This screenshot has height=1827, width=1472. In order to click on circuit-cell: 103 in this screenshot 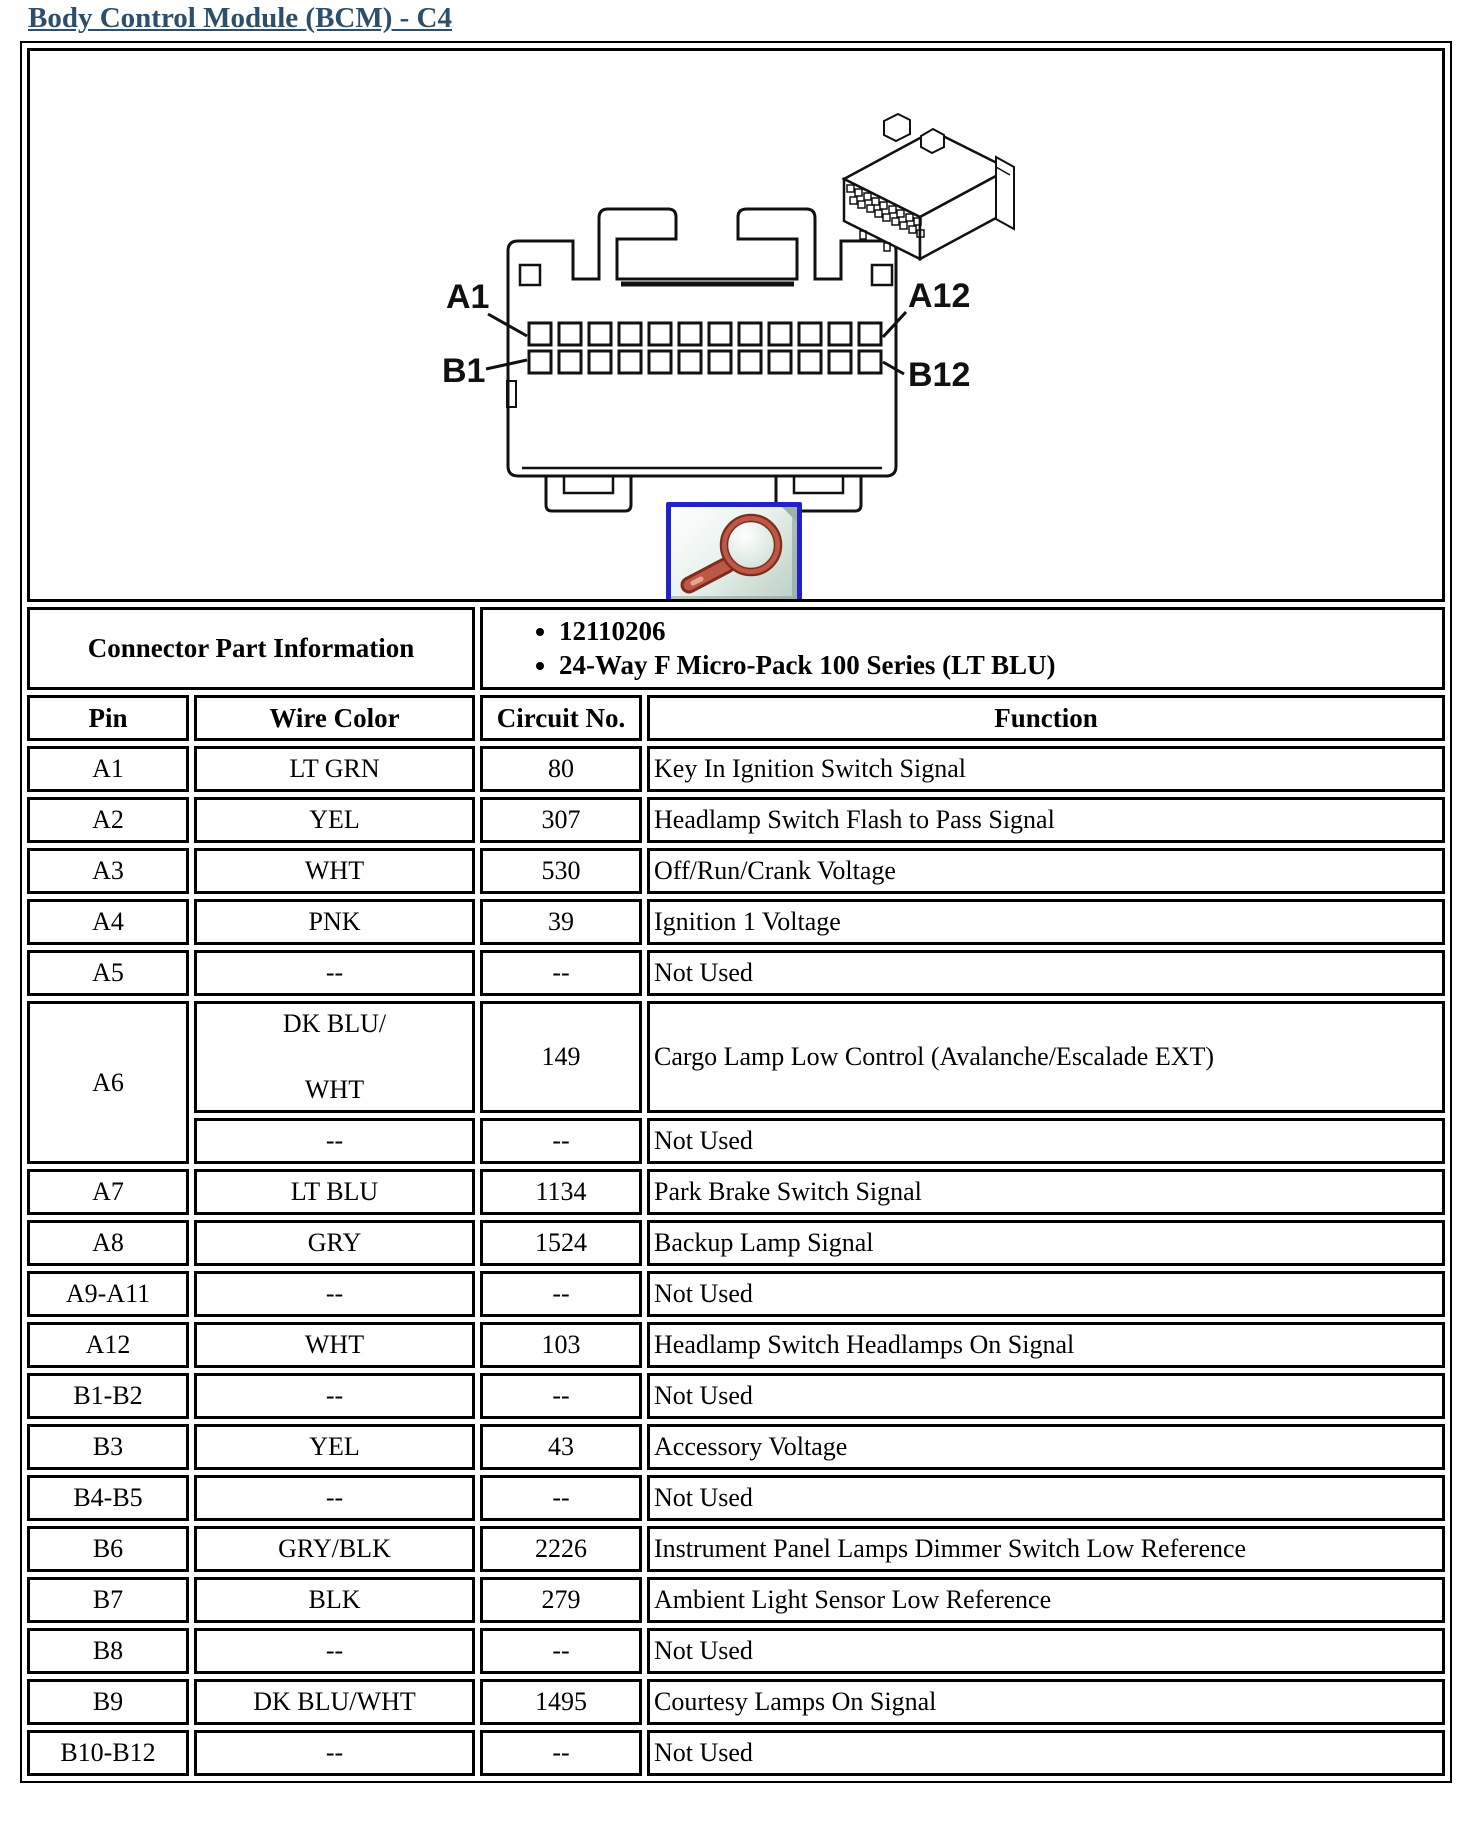, I will do `click(561, 1345)`.